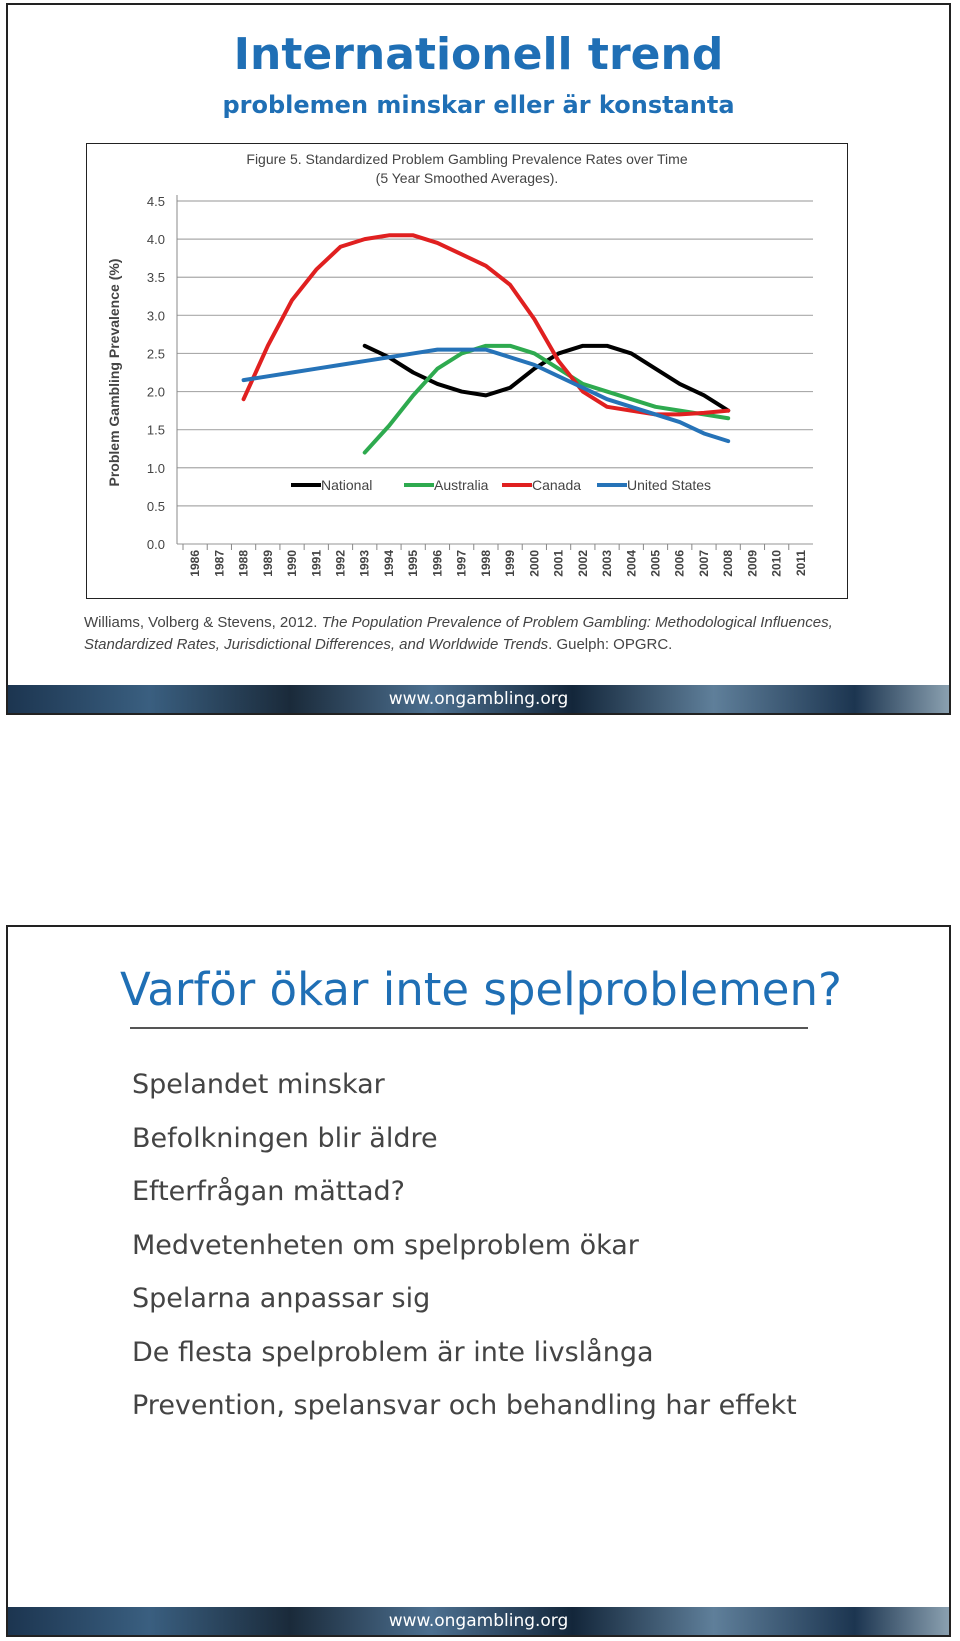 The image size is (960, 1641). I want to click on x-tick-label: 2002, so click(583, 563).